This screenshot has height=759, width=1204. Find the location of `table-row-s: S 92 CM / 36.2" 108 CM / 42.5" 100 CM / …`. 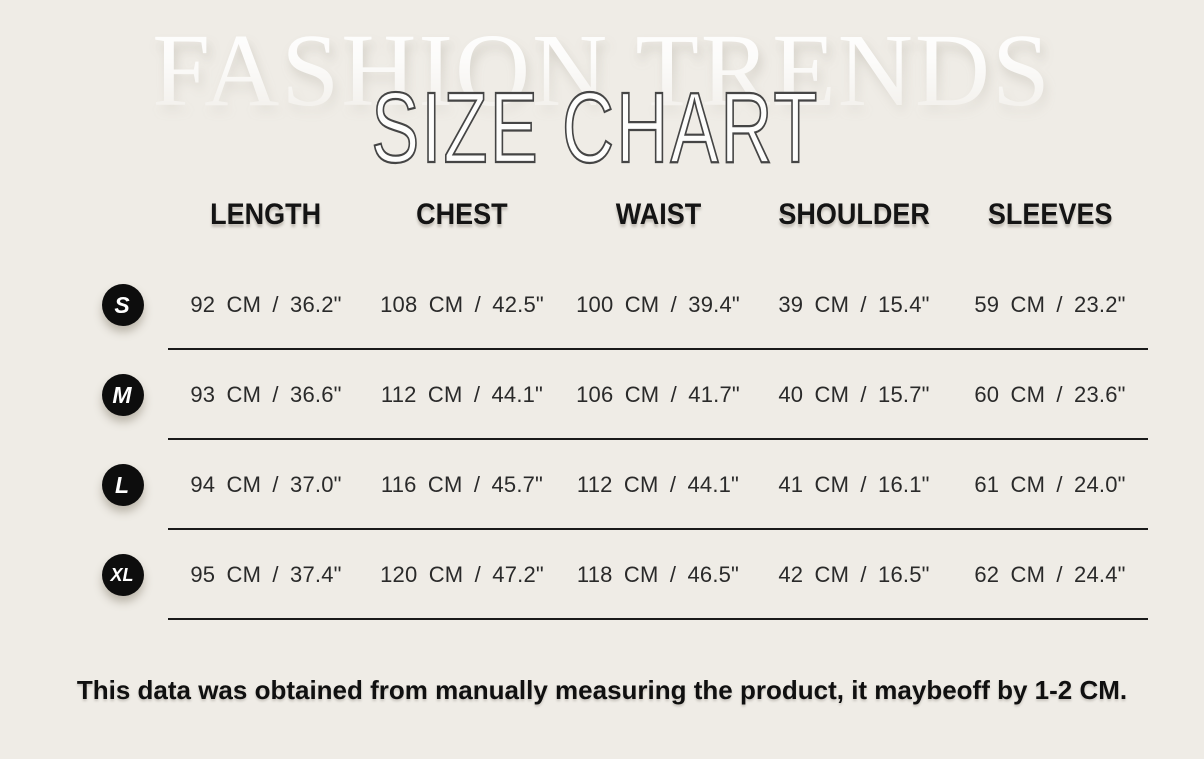

table-row-s: S 92 CM / 36.2" 108 CM / 42.5" 100 CM / … is located at coordinates (613, 305).